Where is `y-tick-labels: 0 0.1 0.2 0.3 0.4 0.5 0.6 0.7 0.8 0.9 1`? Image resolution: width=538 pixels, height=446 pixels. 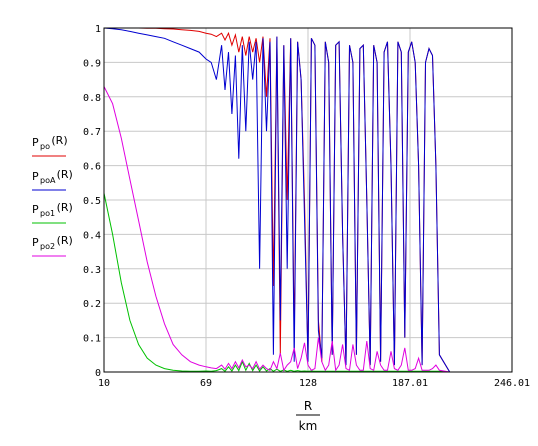
y-tick-labels: 0 0.1 0.2 0.3 0.4 0.5 0.6 0.7 0.8 0.9 1 is located at coordinates (92, 201).